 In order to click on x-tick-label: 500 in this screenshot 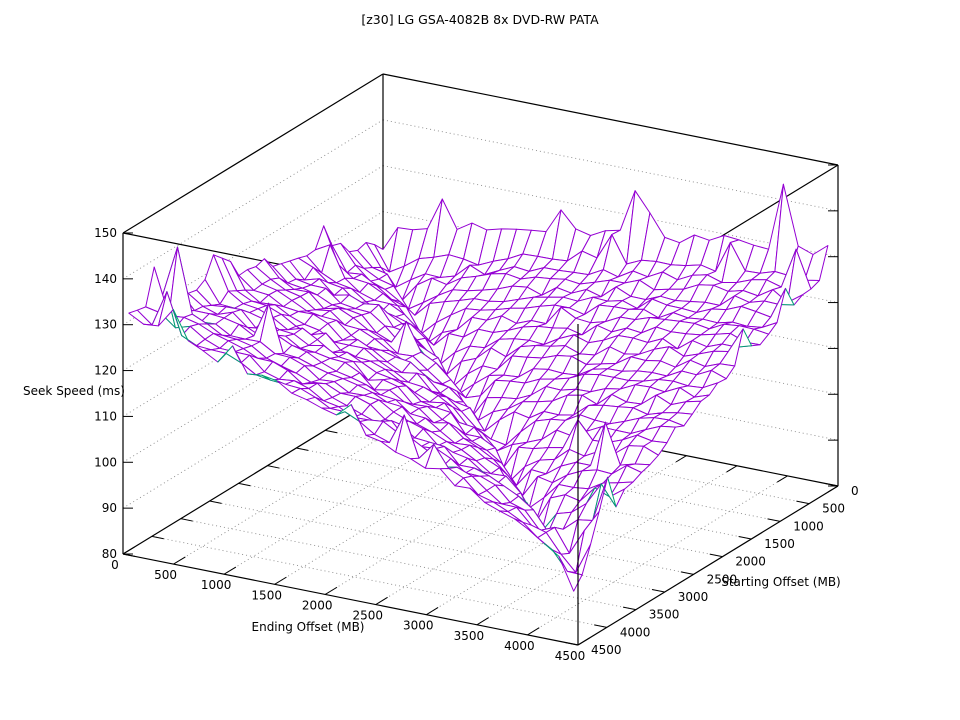, I will do `click(165, 575)`.